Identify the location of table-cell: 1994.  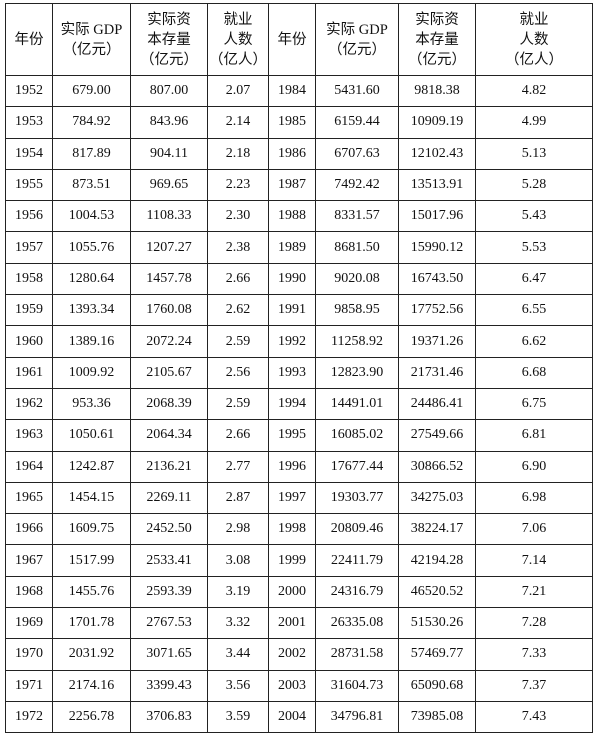
(292, 404).